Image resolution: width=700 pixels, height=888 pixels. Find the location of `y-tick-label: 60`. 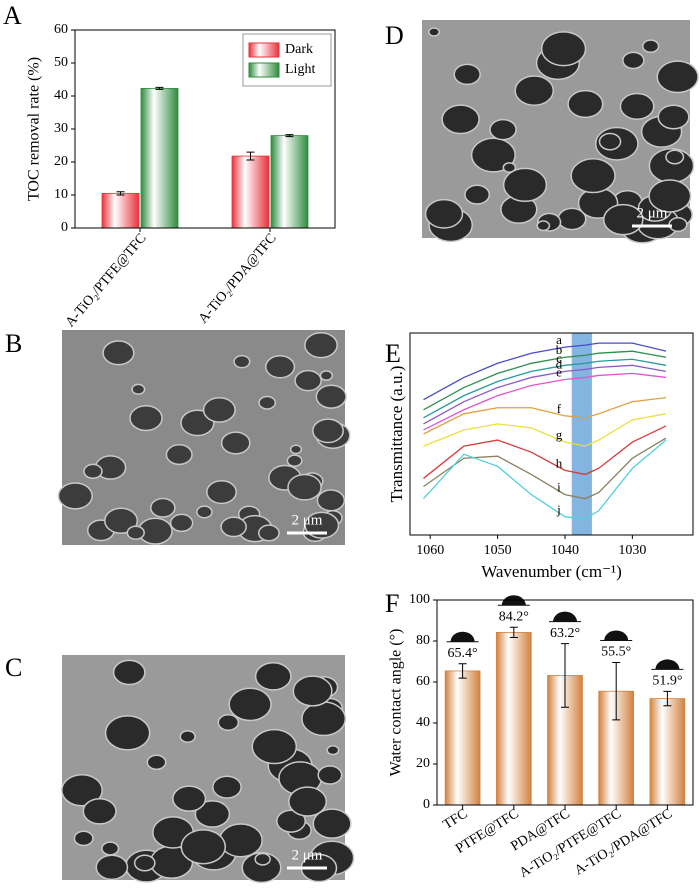

y-tick-label: 60 is located at coordinates (61, 29).